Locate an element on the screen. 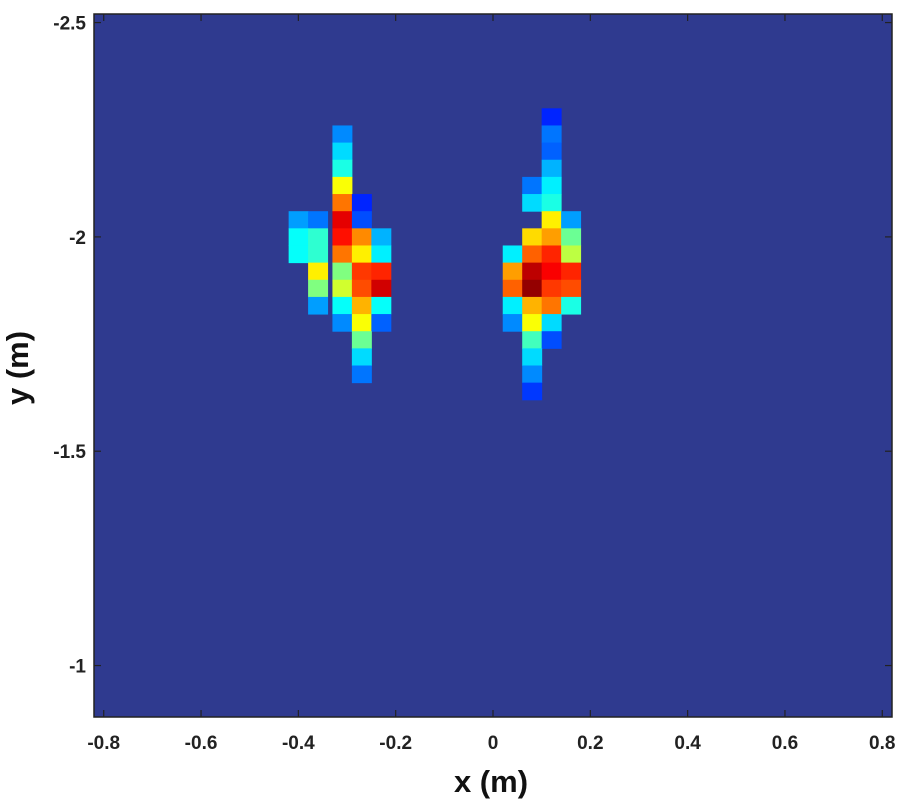 This screenshot has height=800, width=900. x-tick-label: 0 is located at coordinates (493, 743).